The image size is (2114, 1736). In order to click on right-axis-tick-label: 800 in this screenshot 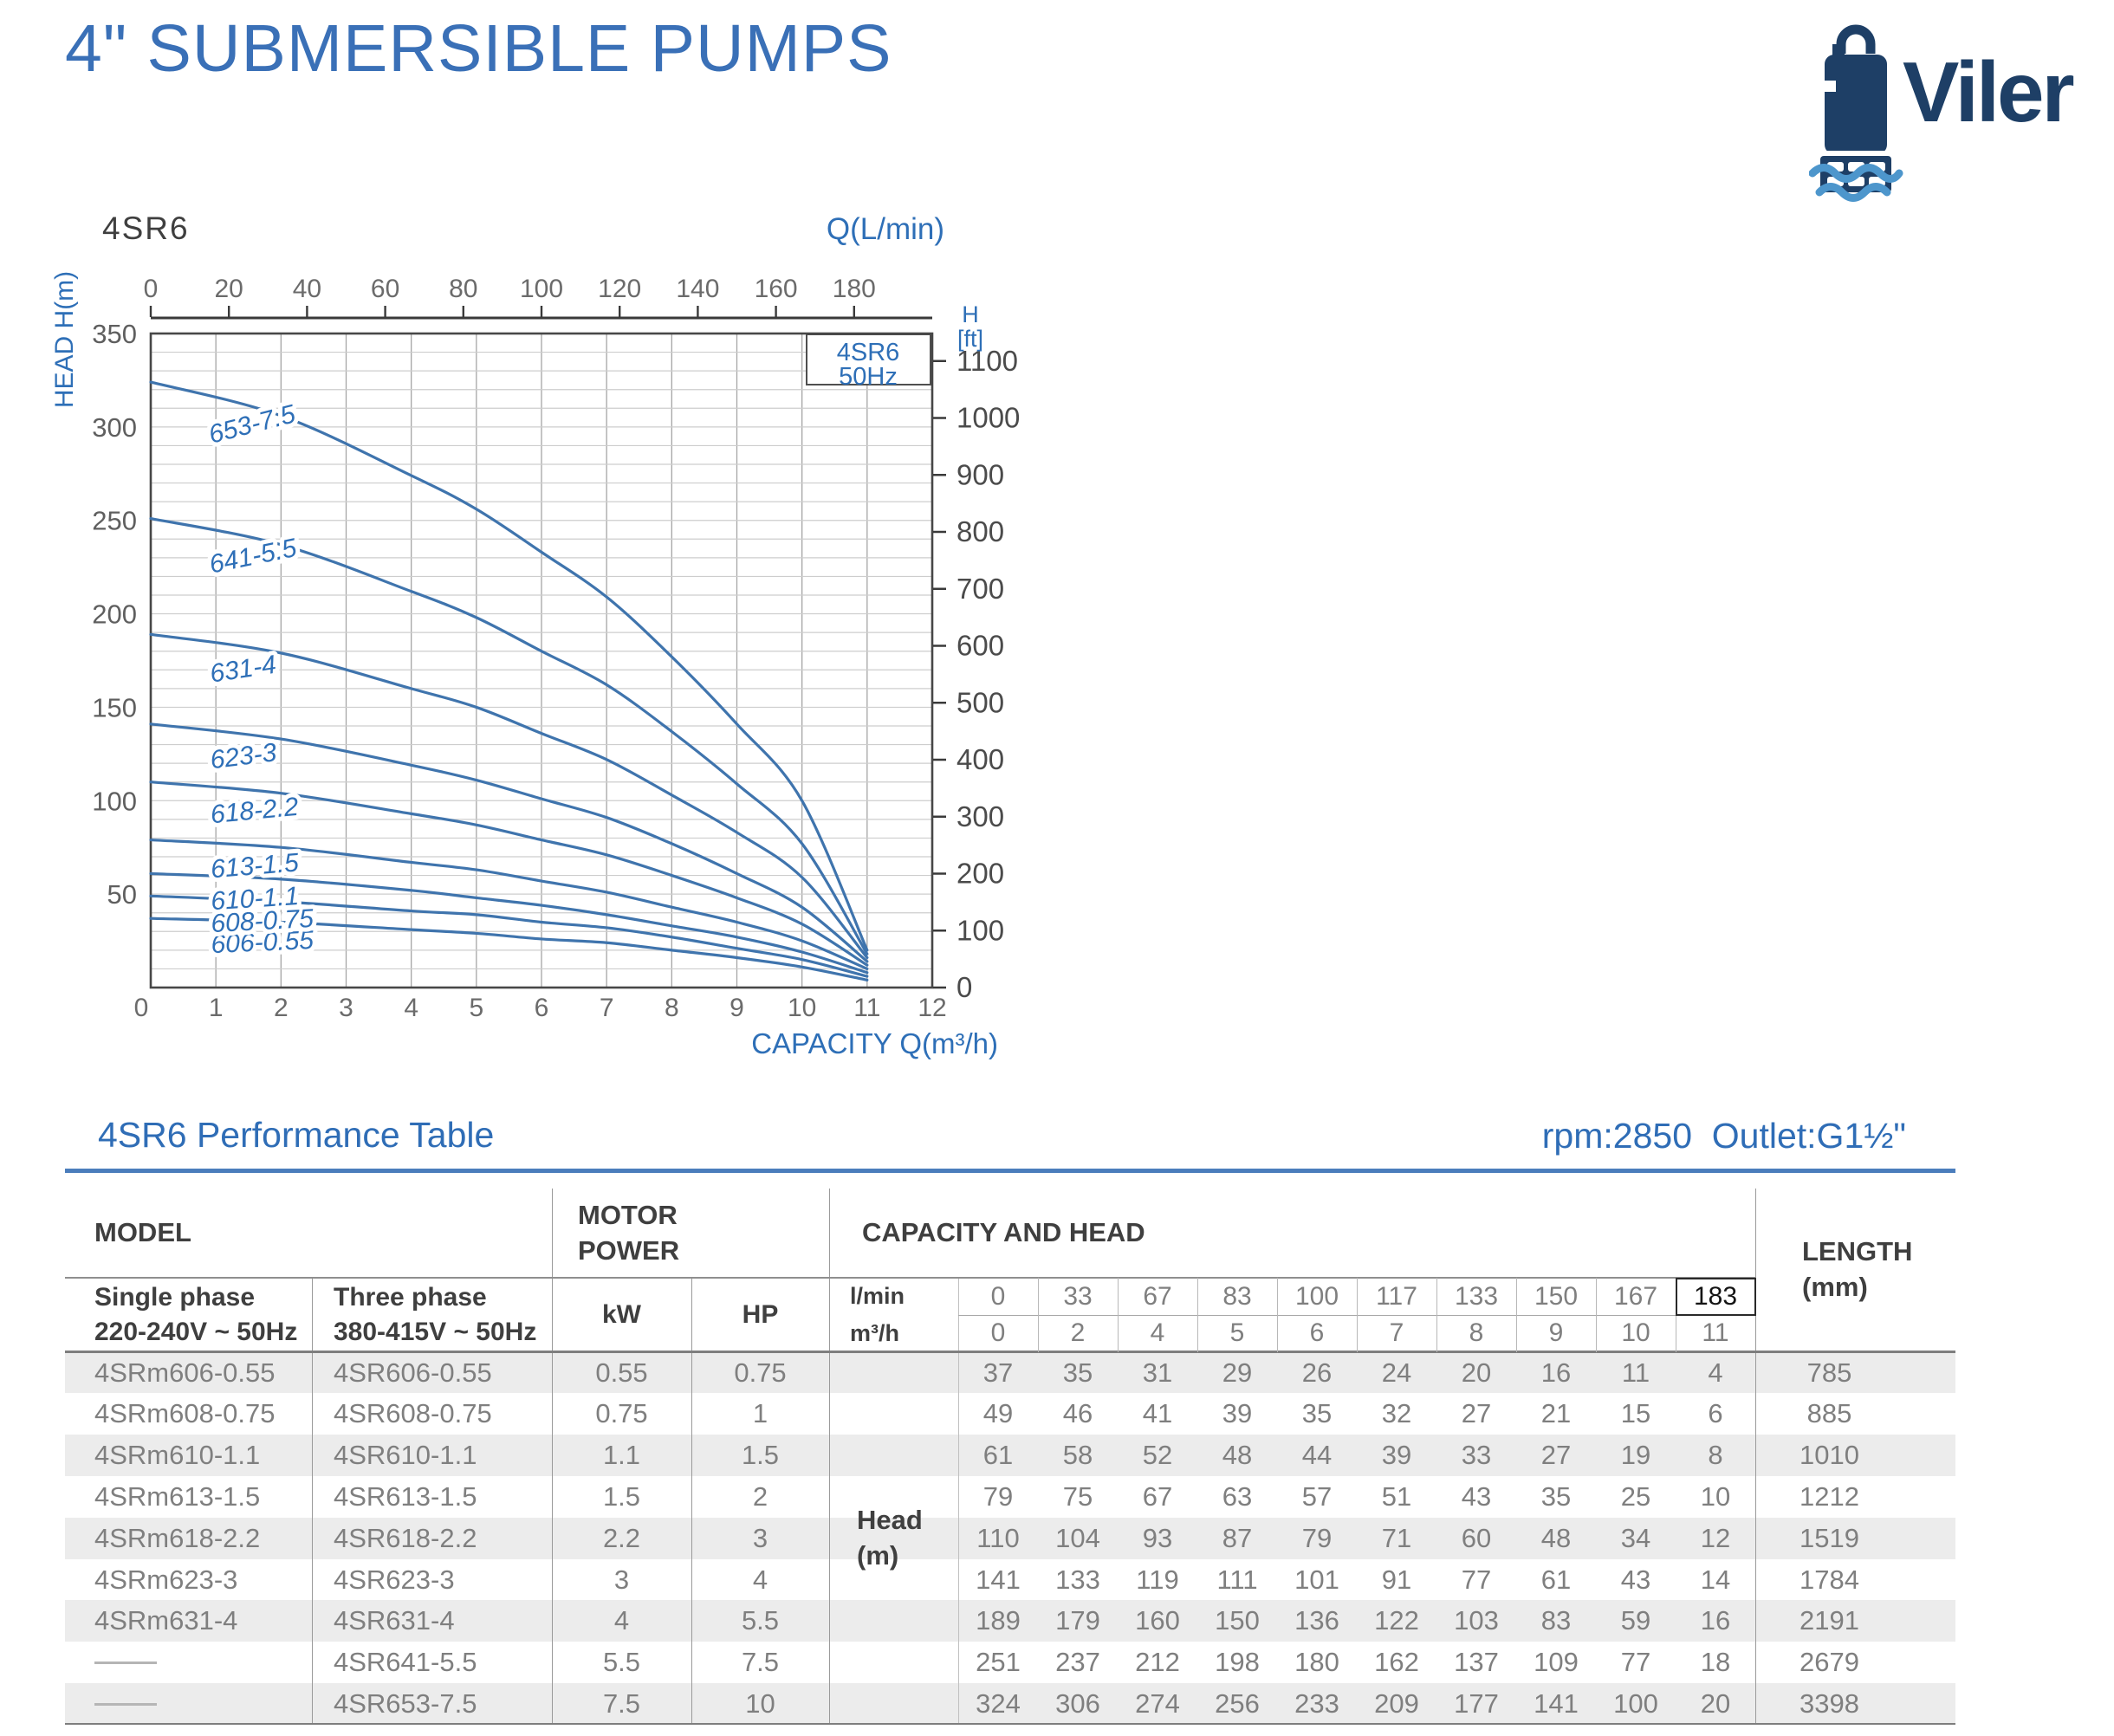, I will do `click(980, 531)`.